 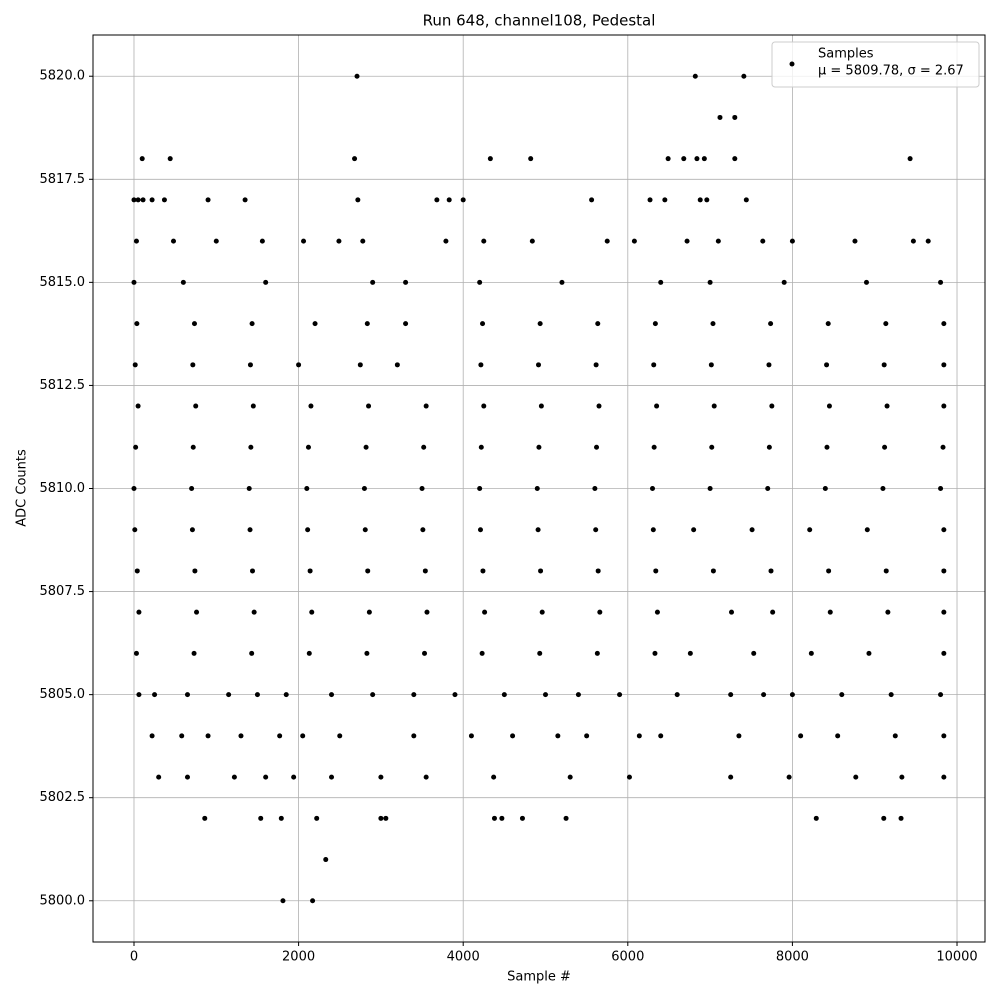 I want to click on x-tick-label: 6000, so click(x=627, y=957).